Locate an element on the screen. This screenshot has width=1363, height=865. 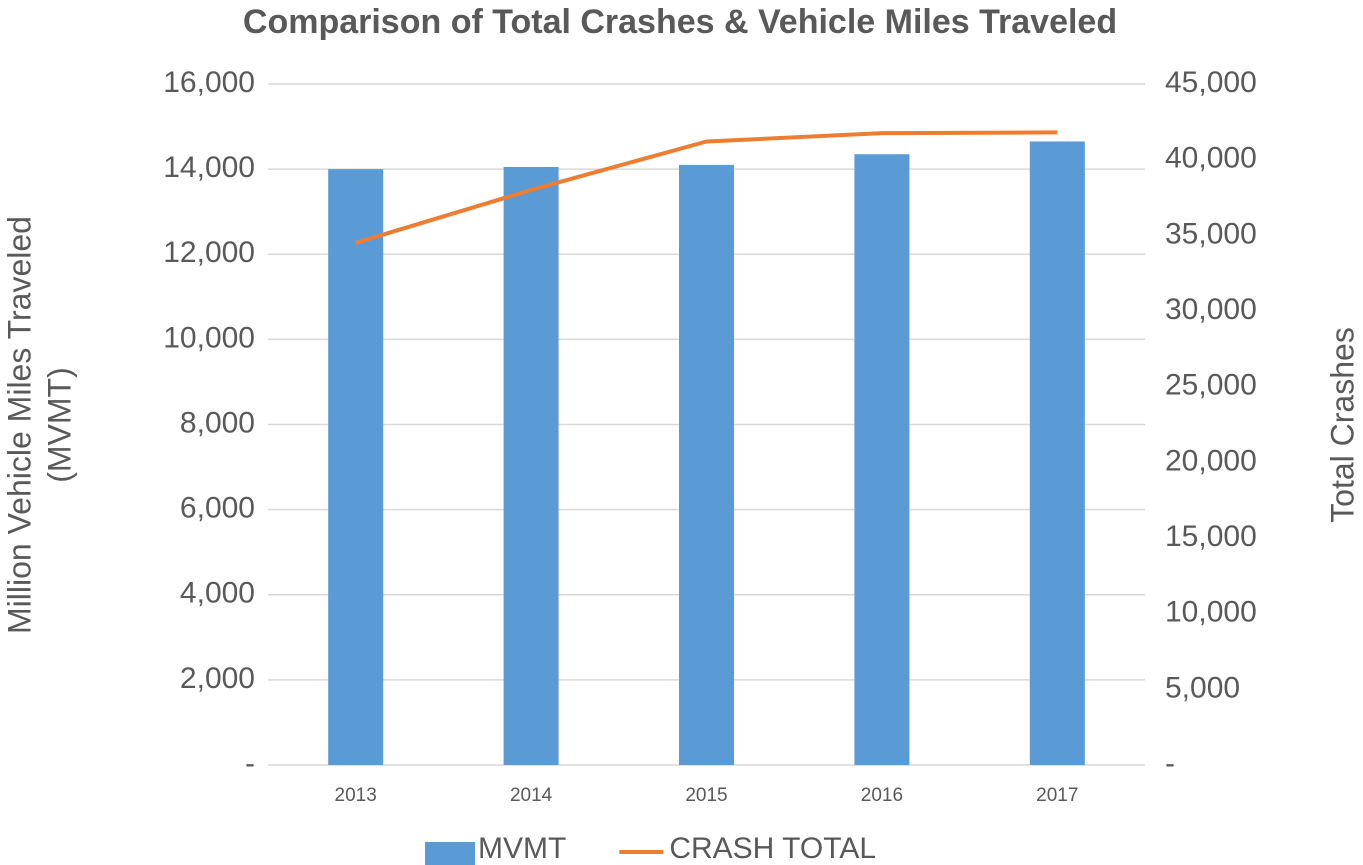
y-tick-label: 12,000 is located at coordinates (209, 252).